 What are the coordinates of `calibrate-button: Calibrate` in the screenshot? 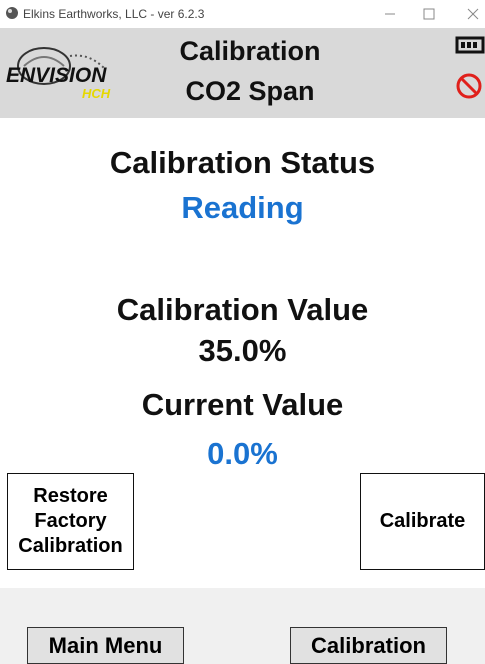 It's located at (422, 521).